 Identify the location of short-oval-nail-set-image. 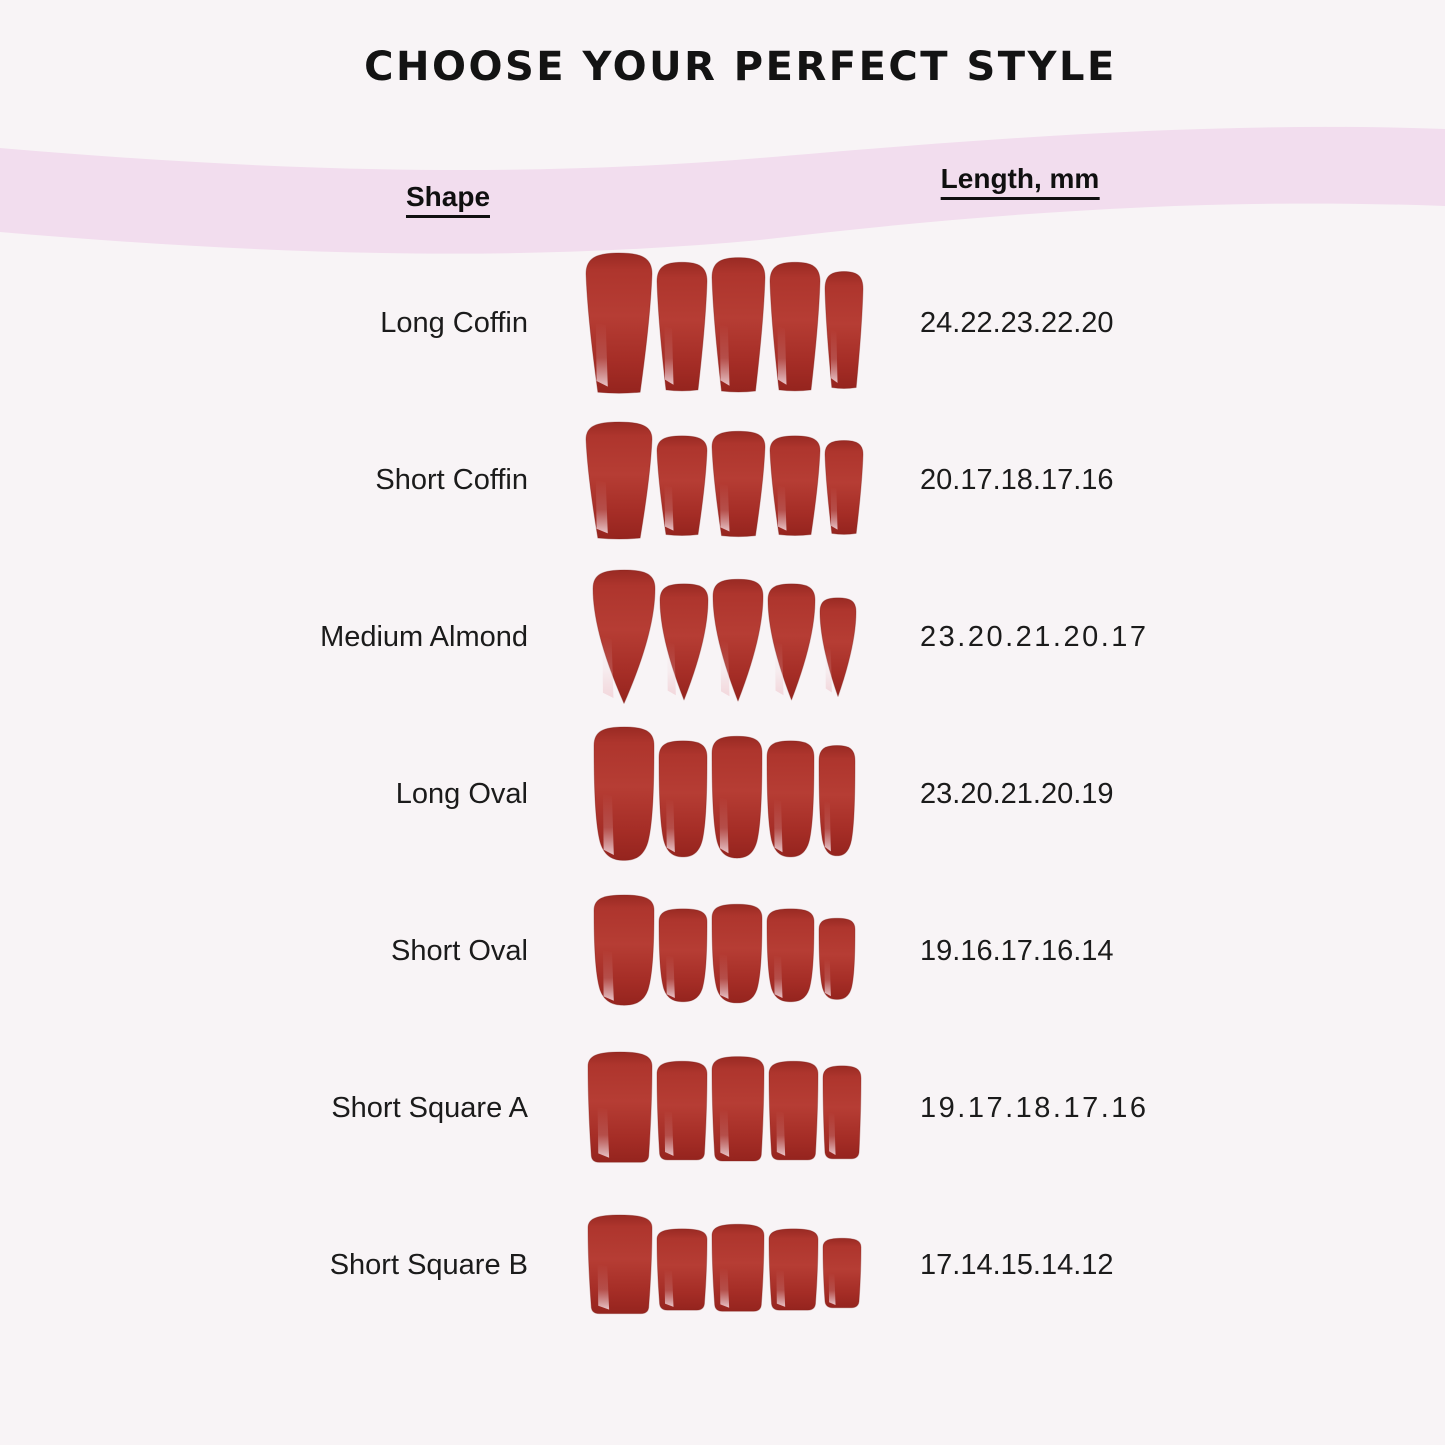
(724, 951).